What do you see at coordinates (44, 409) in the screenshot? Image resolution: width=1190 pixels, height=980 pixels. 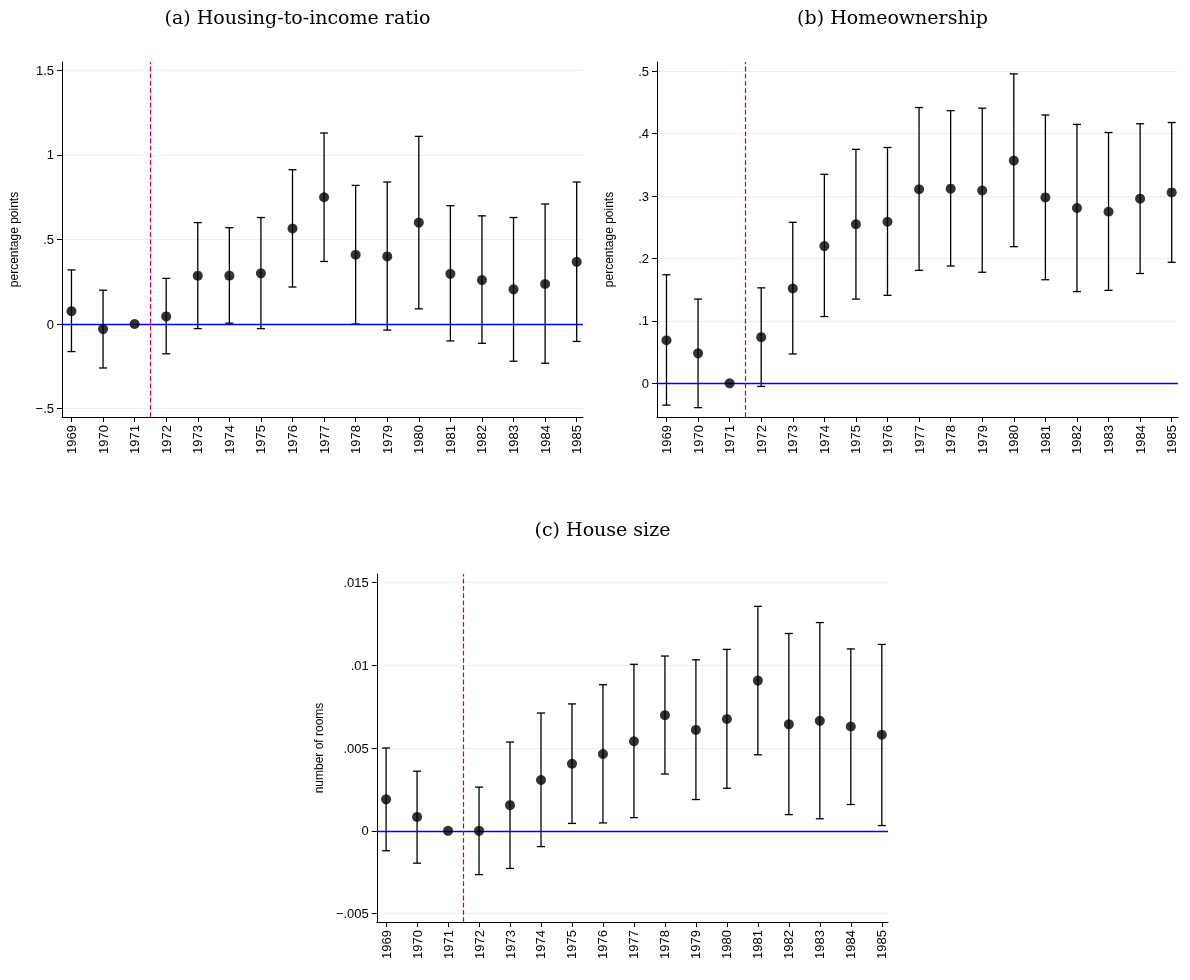 I see `y-tick-label: −.5` at bounding box center [44, 409].